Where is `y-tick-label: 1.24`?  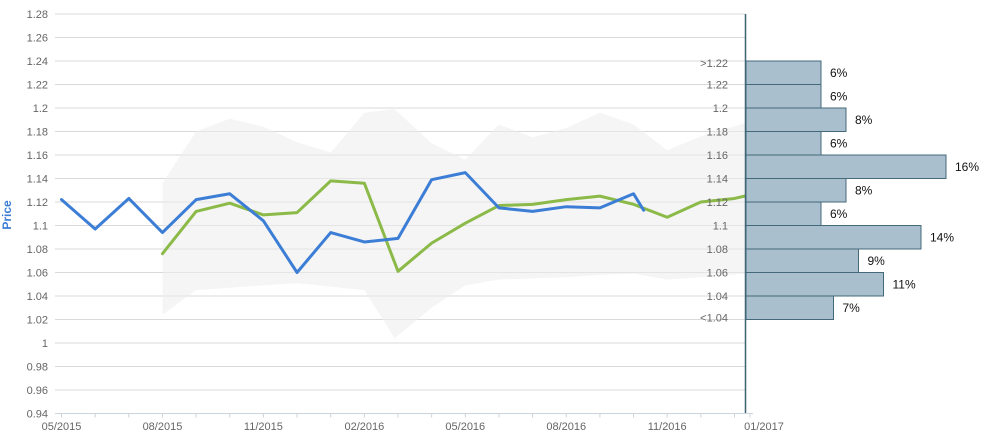
y-tick-label: 1.24 is located at coordinates (37, 62).